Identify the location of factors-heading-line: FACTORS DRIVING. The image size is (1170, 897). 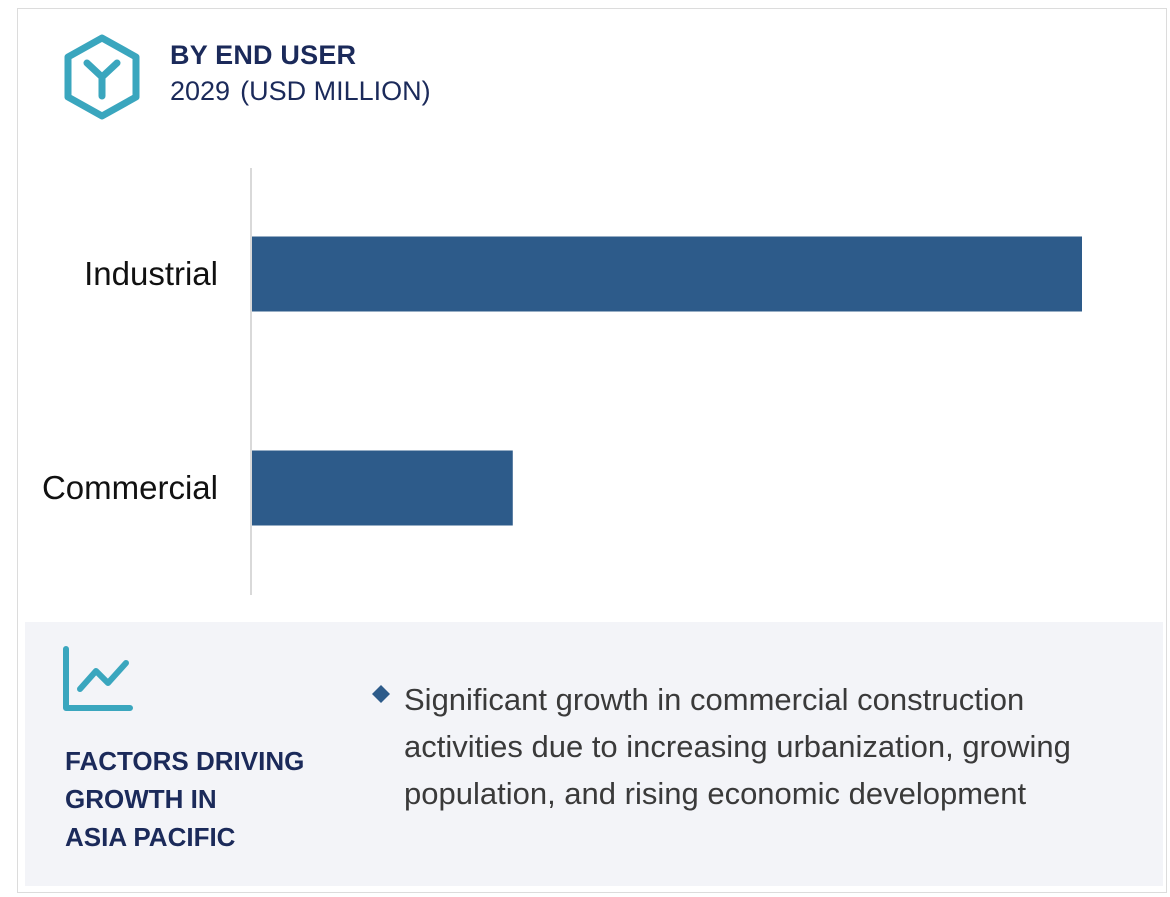
(185, 761).